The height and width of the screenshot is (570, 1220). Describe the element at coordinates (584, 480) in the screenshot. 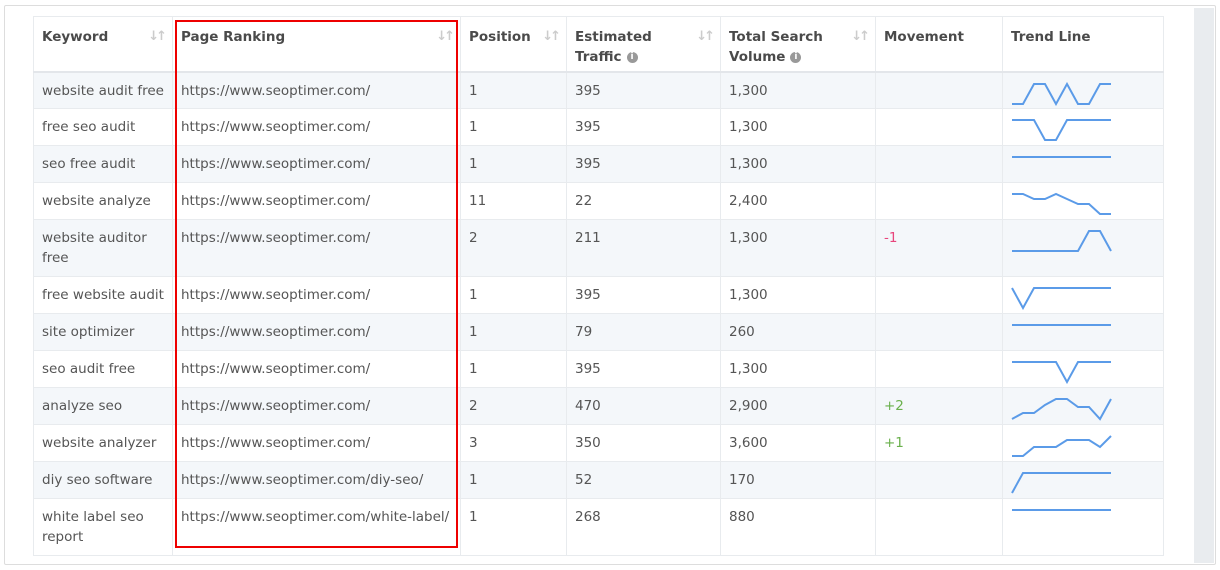

I see `traffic-cell-text: 52` at that location.